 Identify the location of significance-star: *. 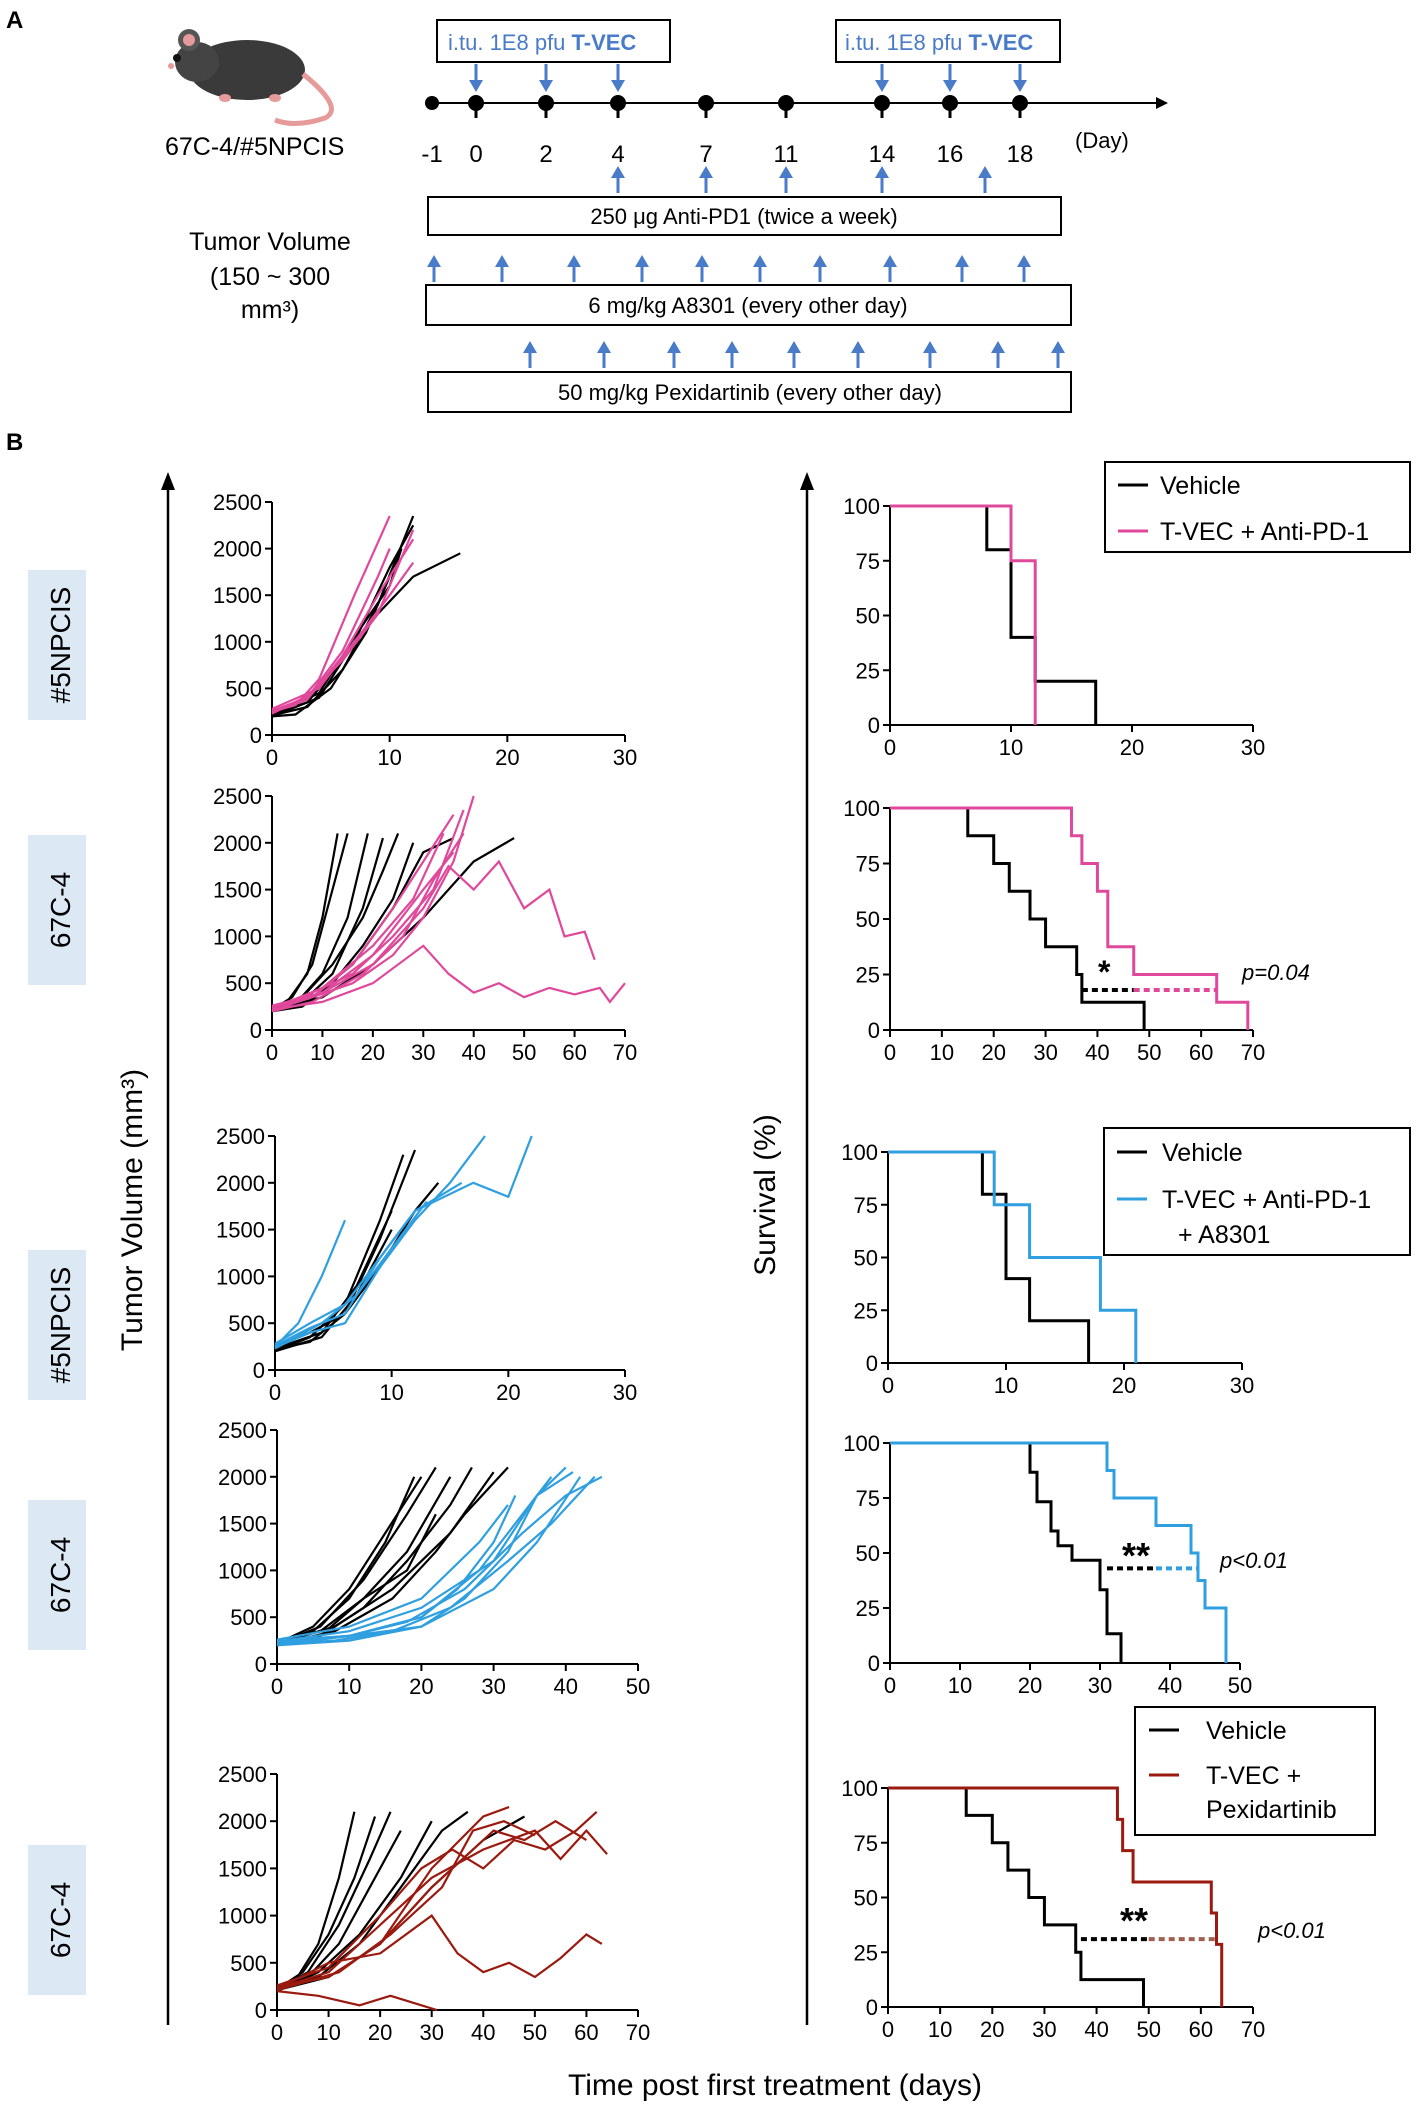
(1104, 972).